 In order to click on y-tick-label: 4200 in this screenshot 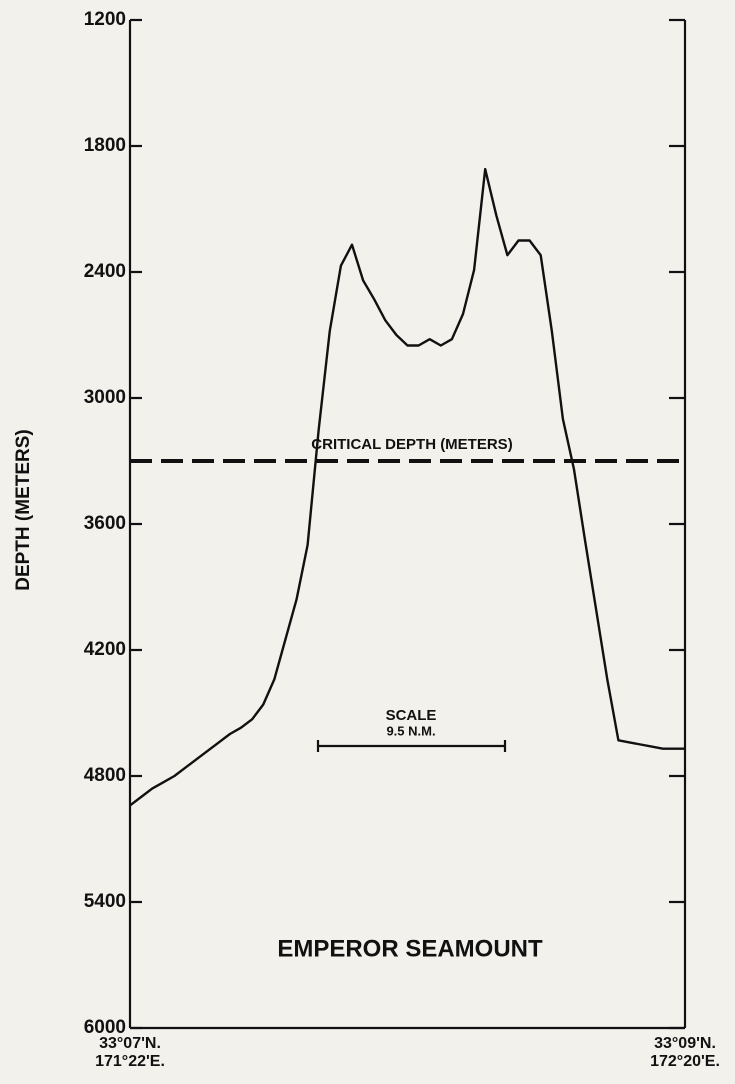, I will do `click(105, 649)`.